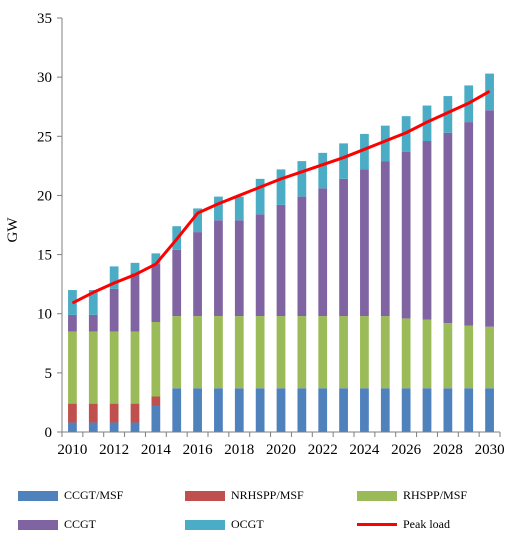  I want to click on bar-rhspp-msf-2013, so click(135, 367).